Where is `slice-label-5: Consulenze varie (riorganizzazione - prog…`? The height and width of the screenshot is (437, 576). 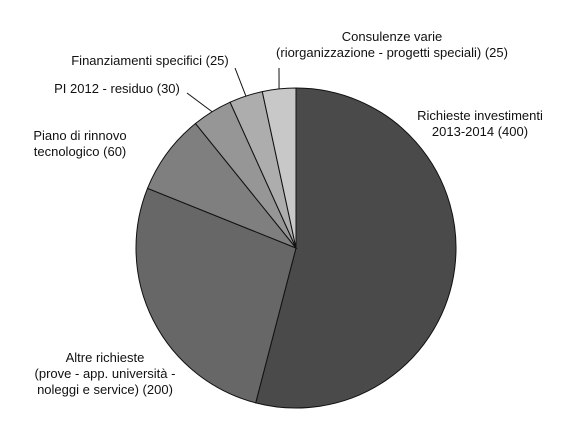
slice-label-5: Consulenze varie (riorganizzazione - prog… is located at coordinates (392, 44).